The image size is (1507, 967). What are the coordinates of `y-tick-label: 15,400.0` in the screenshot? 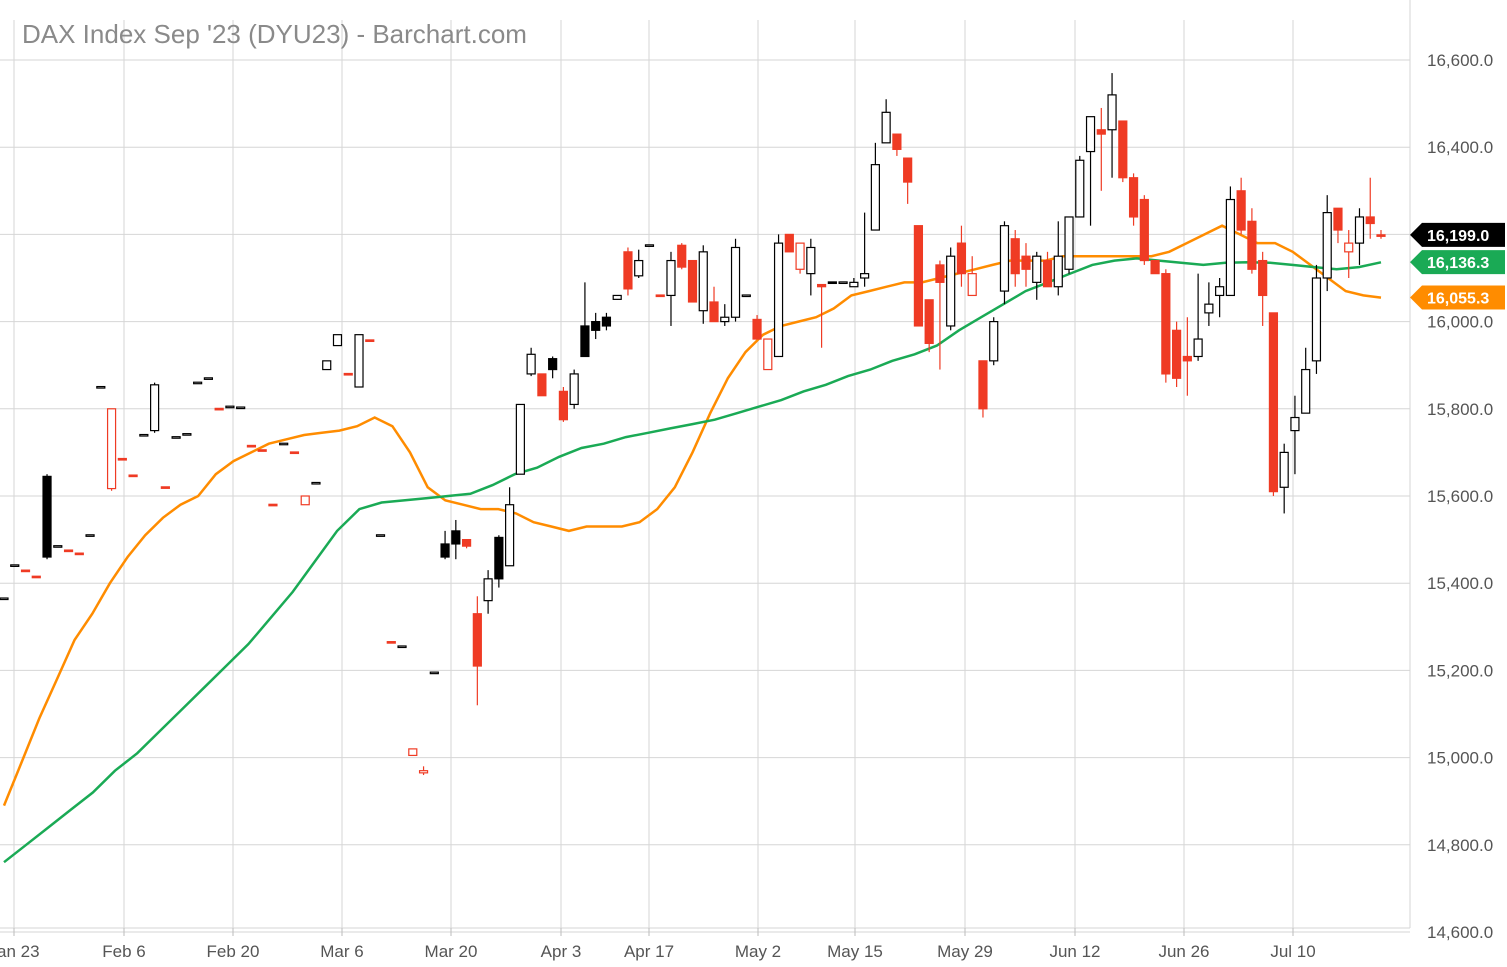 It's located at (1460, 583).